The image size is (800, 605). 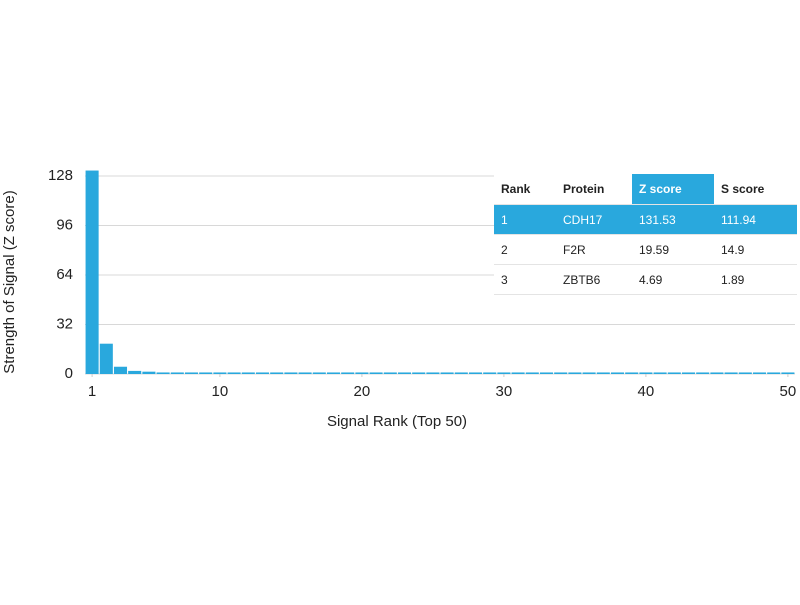 I want to click on y-tick-label: 96, so click(x=64, y=224).